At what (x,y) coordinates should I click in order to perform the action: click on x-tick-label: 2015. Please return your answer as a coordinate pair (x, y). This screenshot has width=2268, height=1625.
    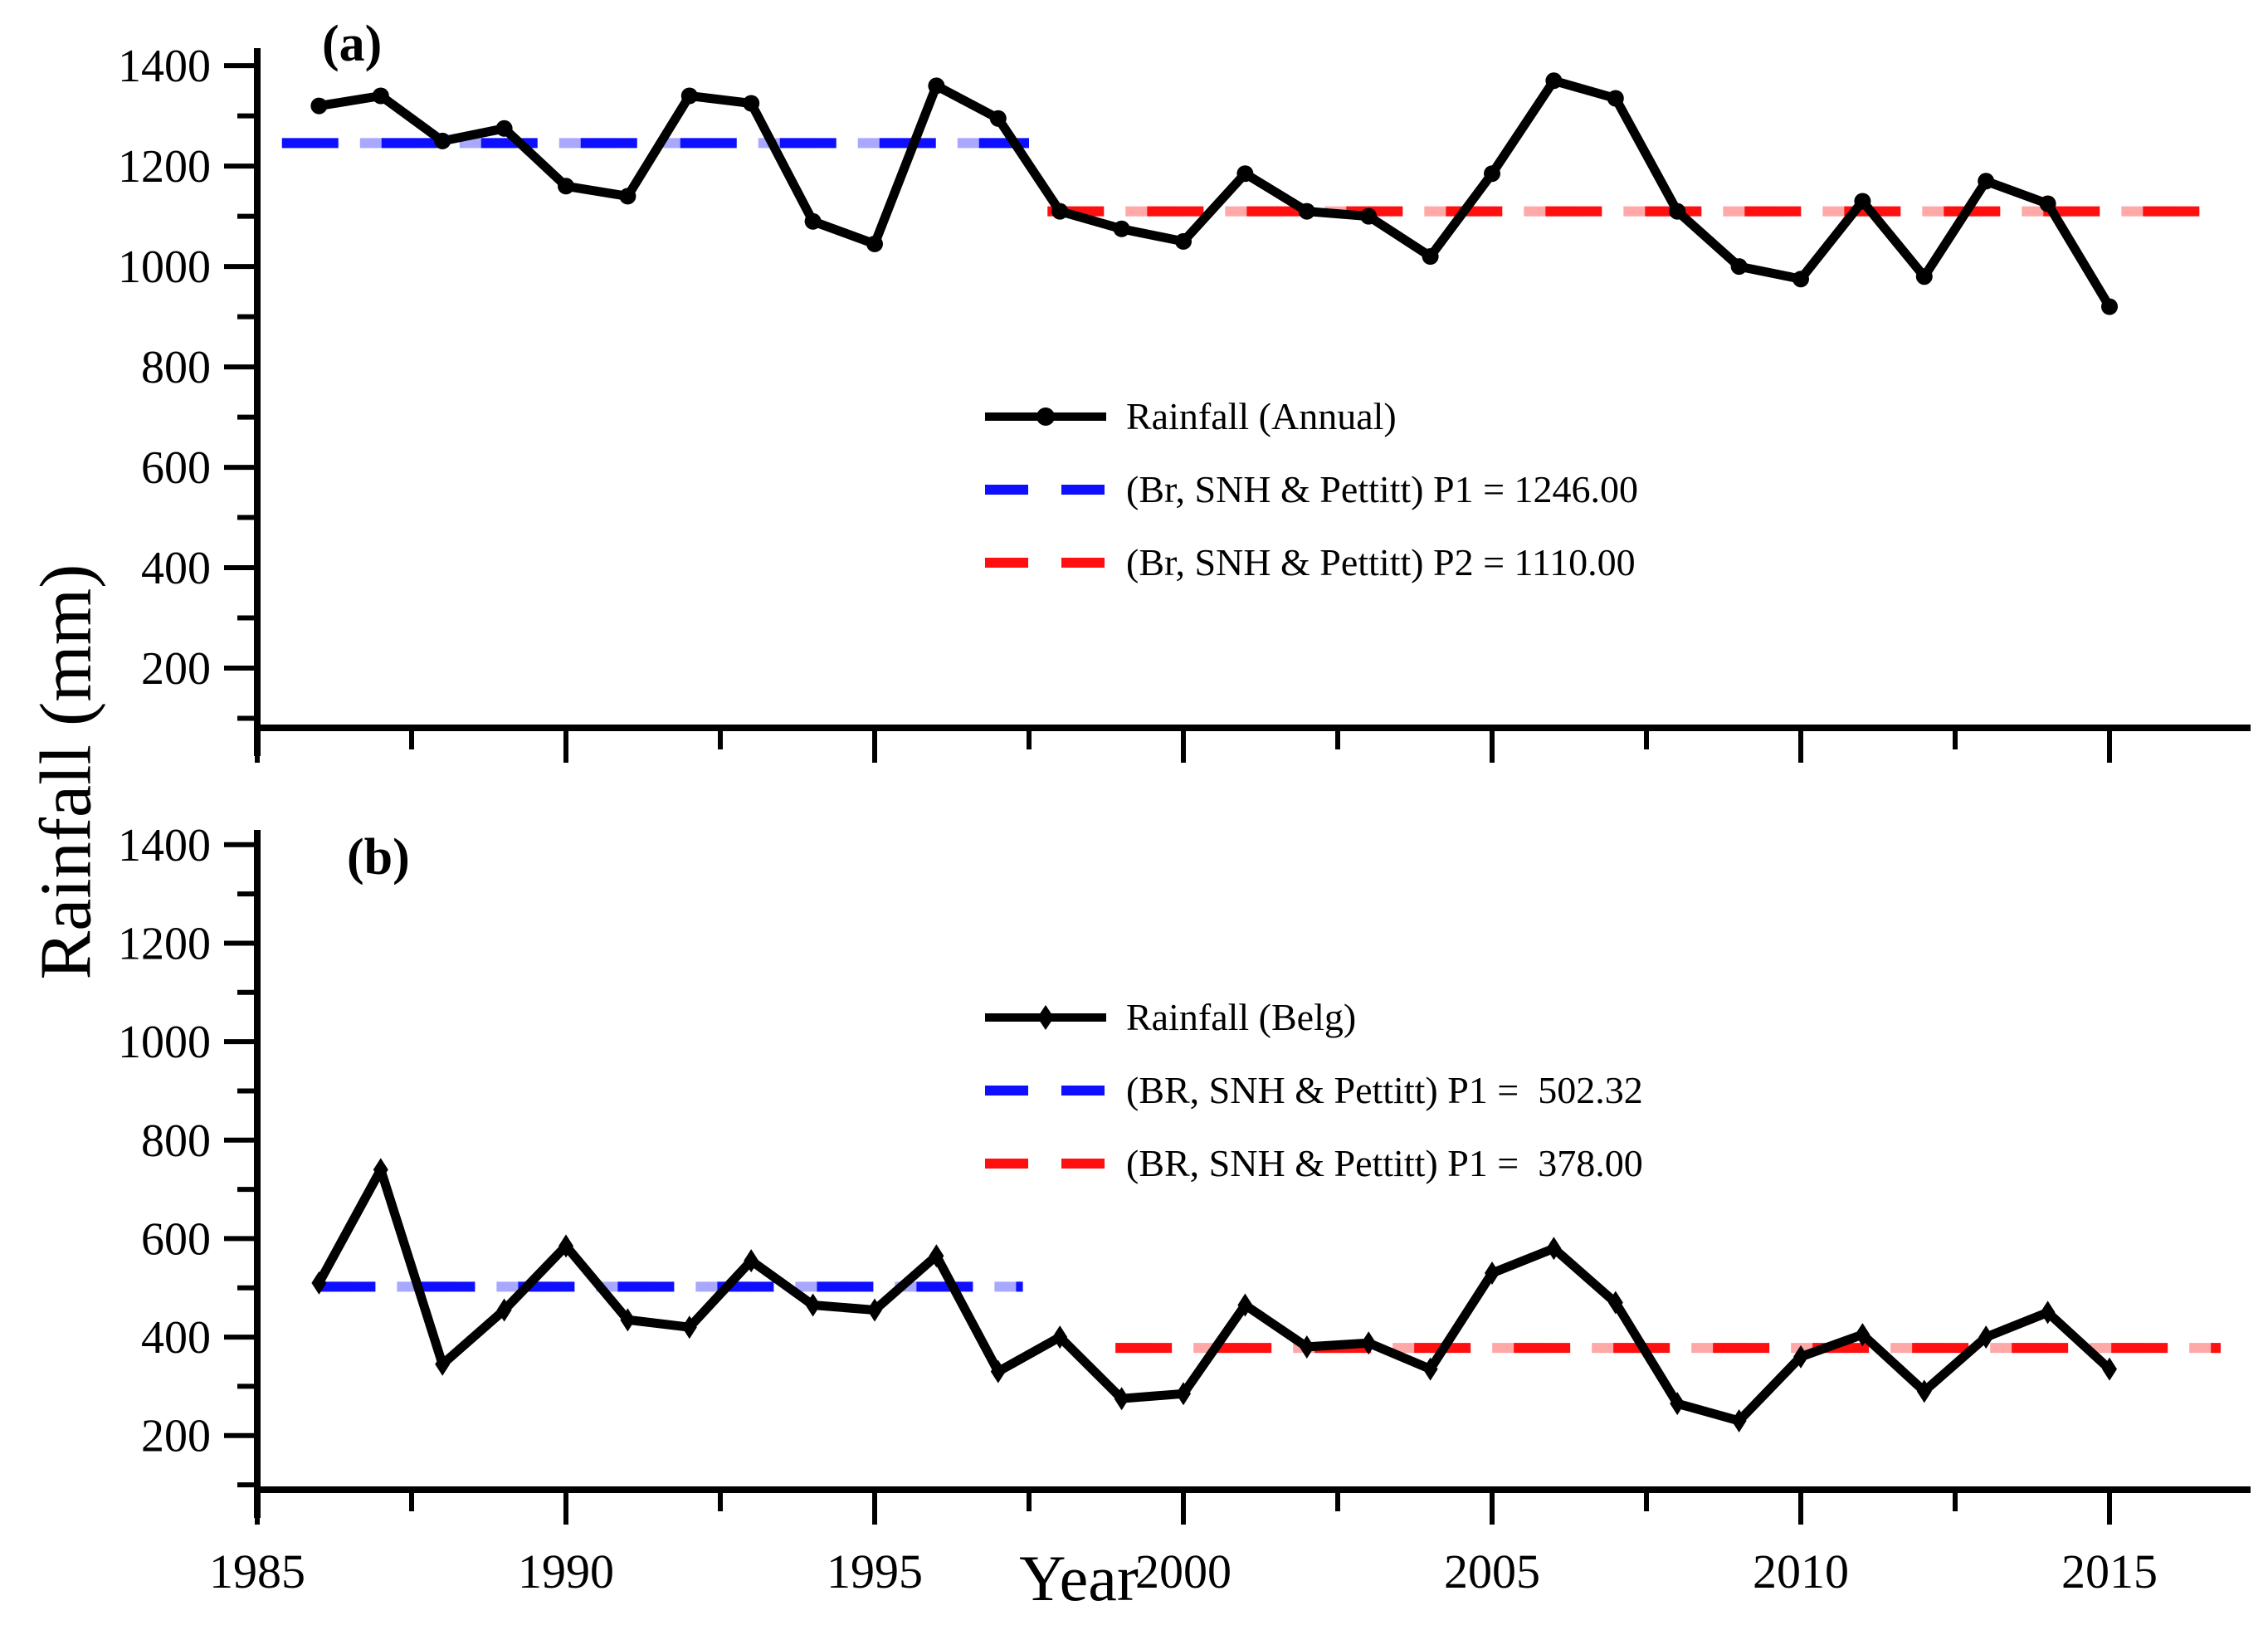
    Looking at the image, I should click on (2110, 1571).